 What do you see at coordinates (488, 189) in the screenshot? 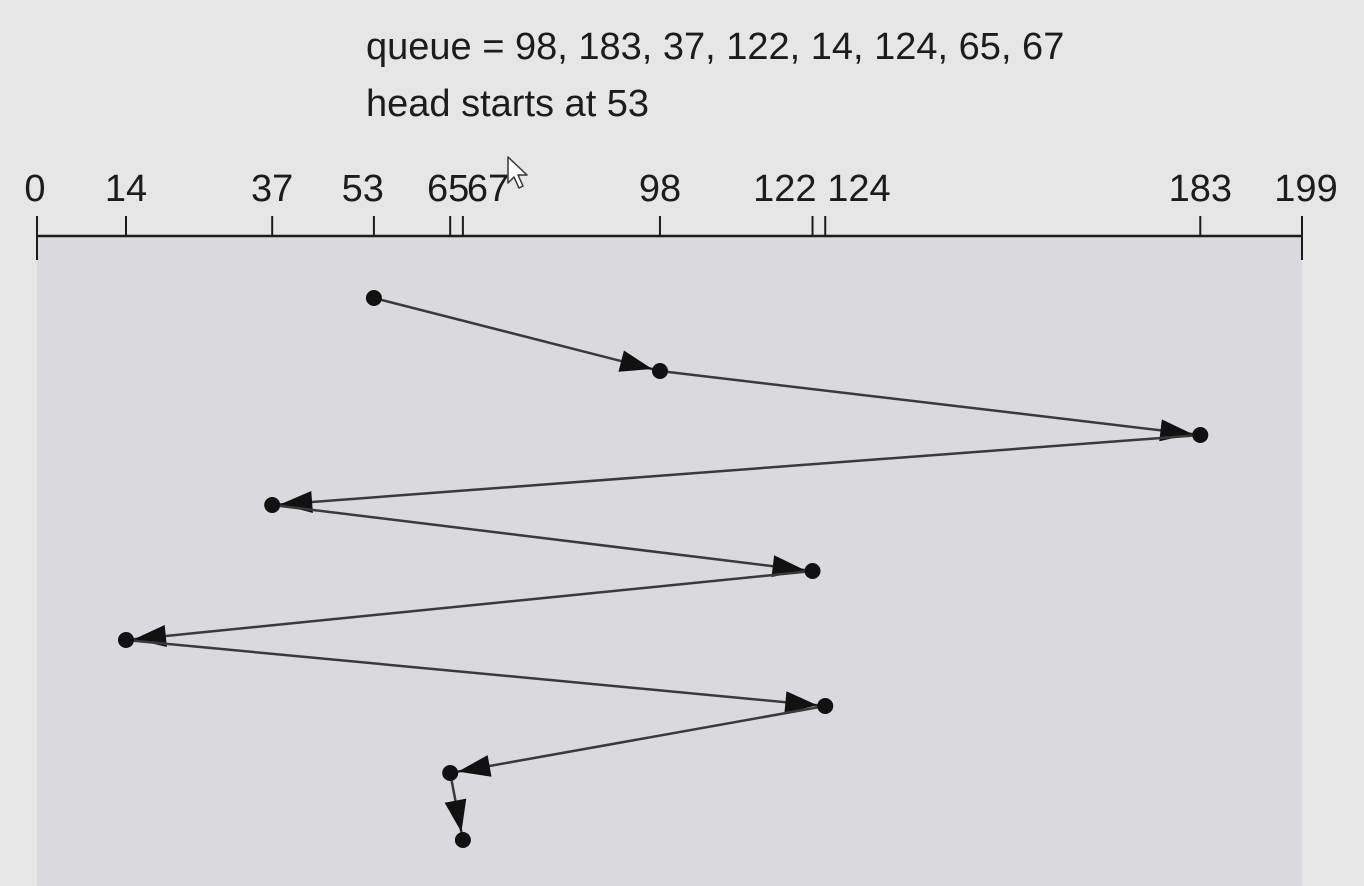
I see `axis-tick-label: 67` at bounding box center [488, 189].